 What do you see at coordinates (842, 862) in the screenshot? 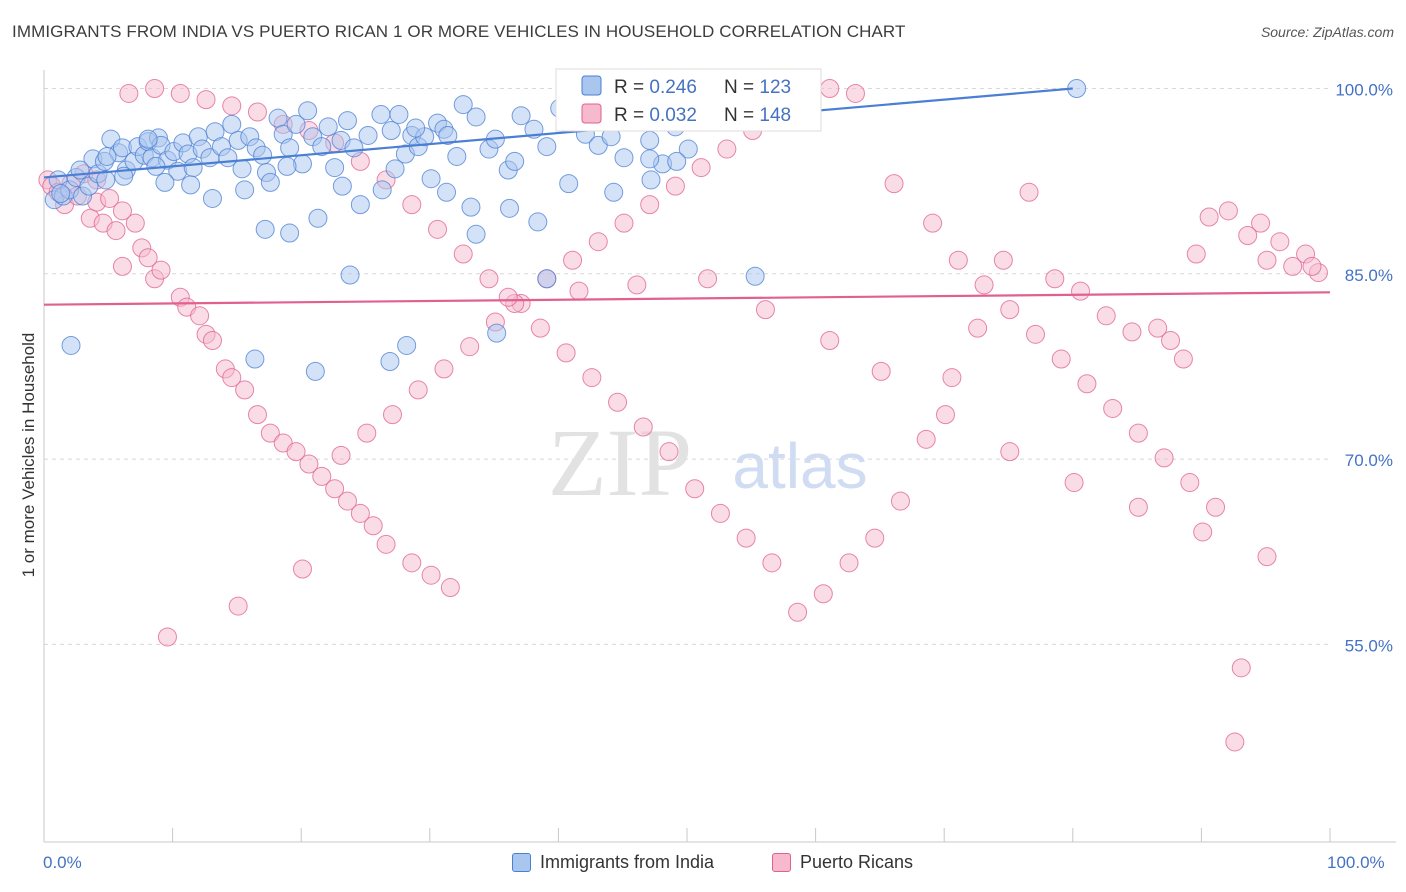
I see `legend-item-puerto-rican: Puerto Ricans` at bounding box center [842, 862].